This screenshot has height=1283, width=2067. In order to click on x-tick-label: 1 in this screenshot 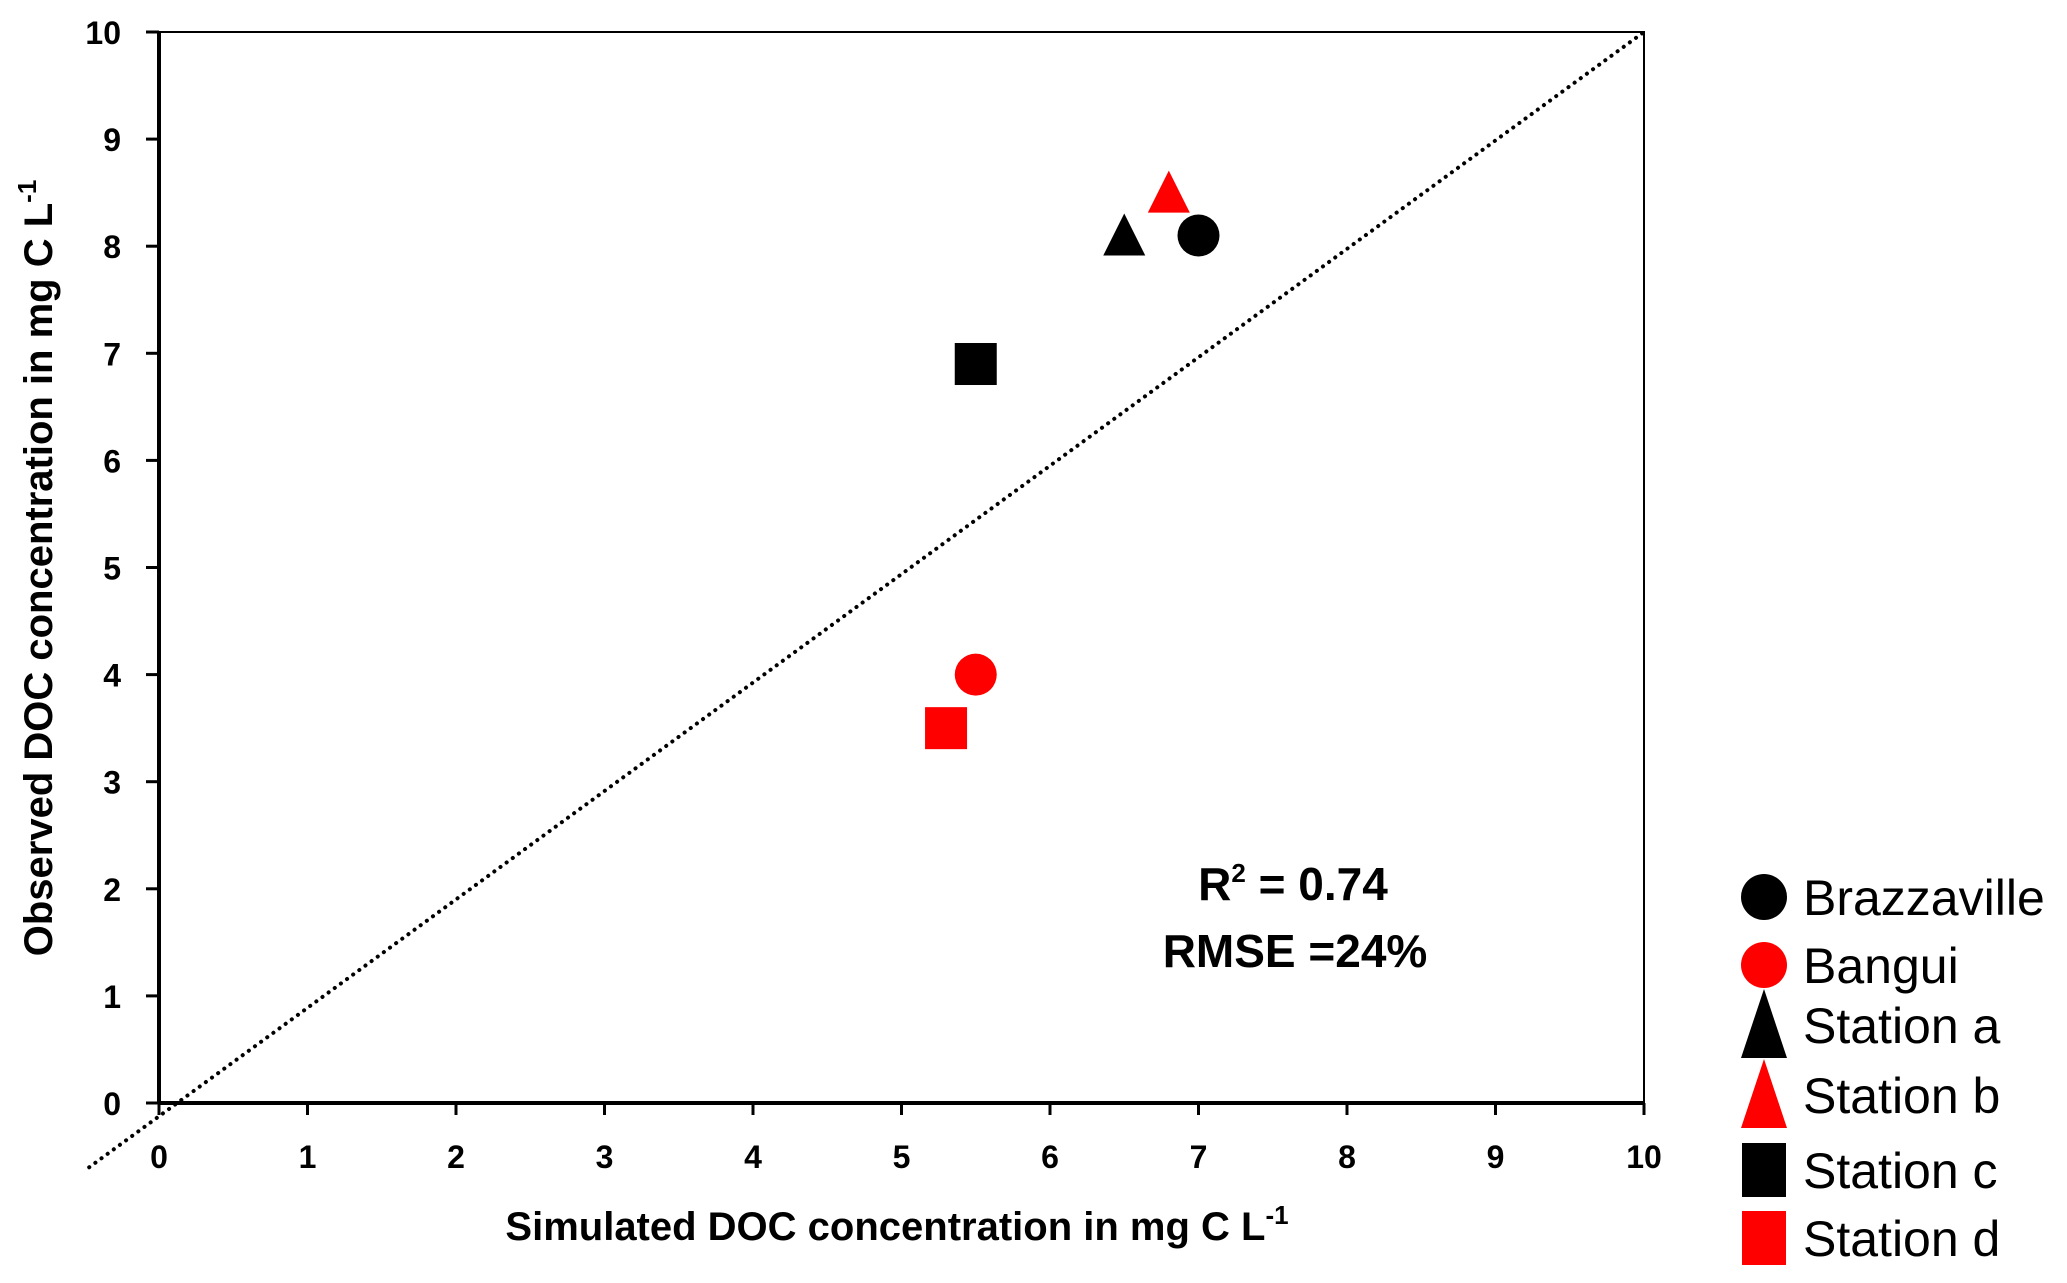, I will do `click(308, 1157)`.